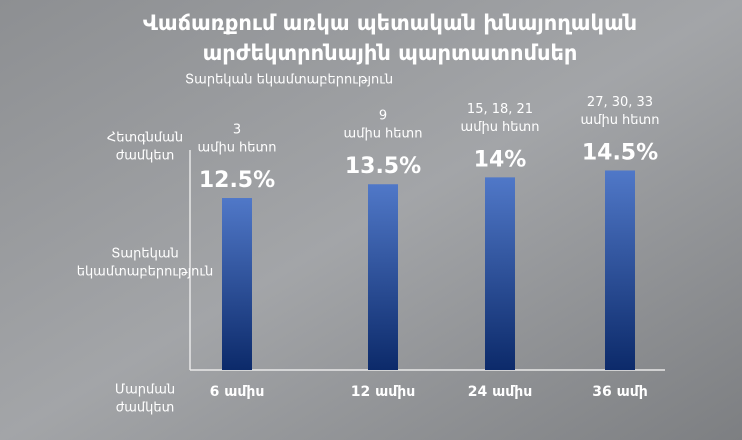 This screenshot has height=440, width=742. What do you see at coordinates (144, 254) in the screenshot?
I see `row-label: Տարեկան` at bounding box center [144, 254].